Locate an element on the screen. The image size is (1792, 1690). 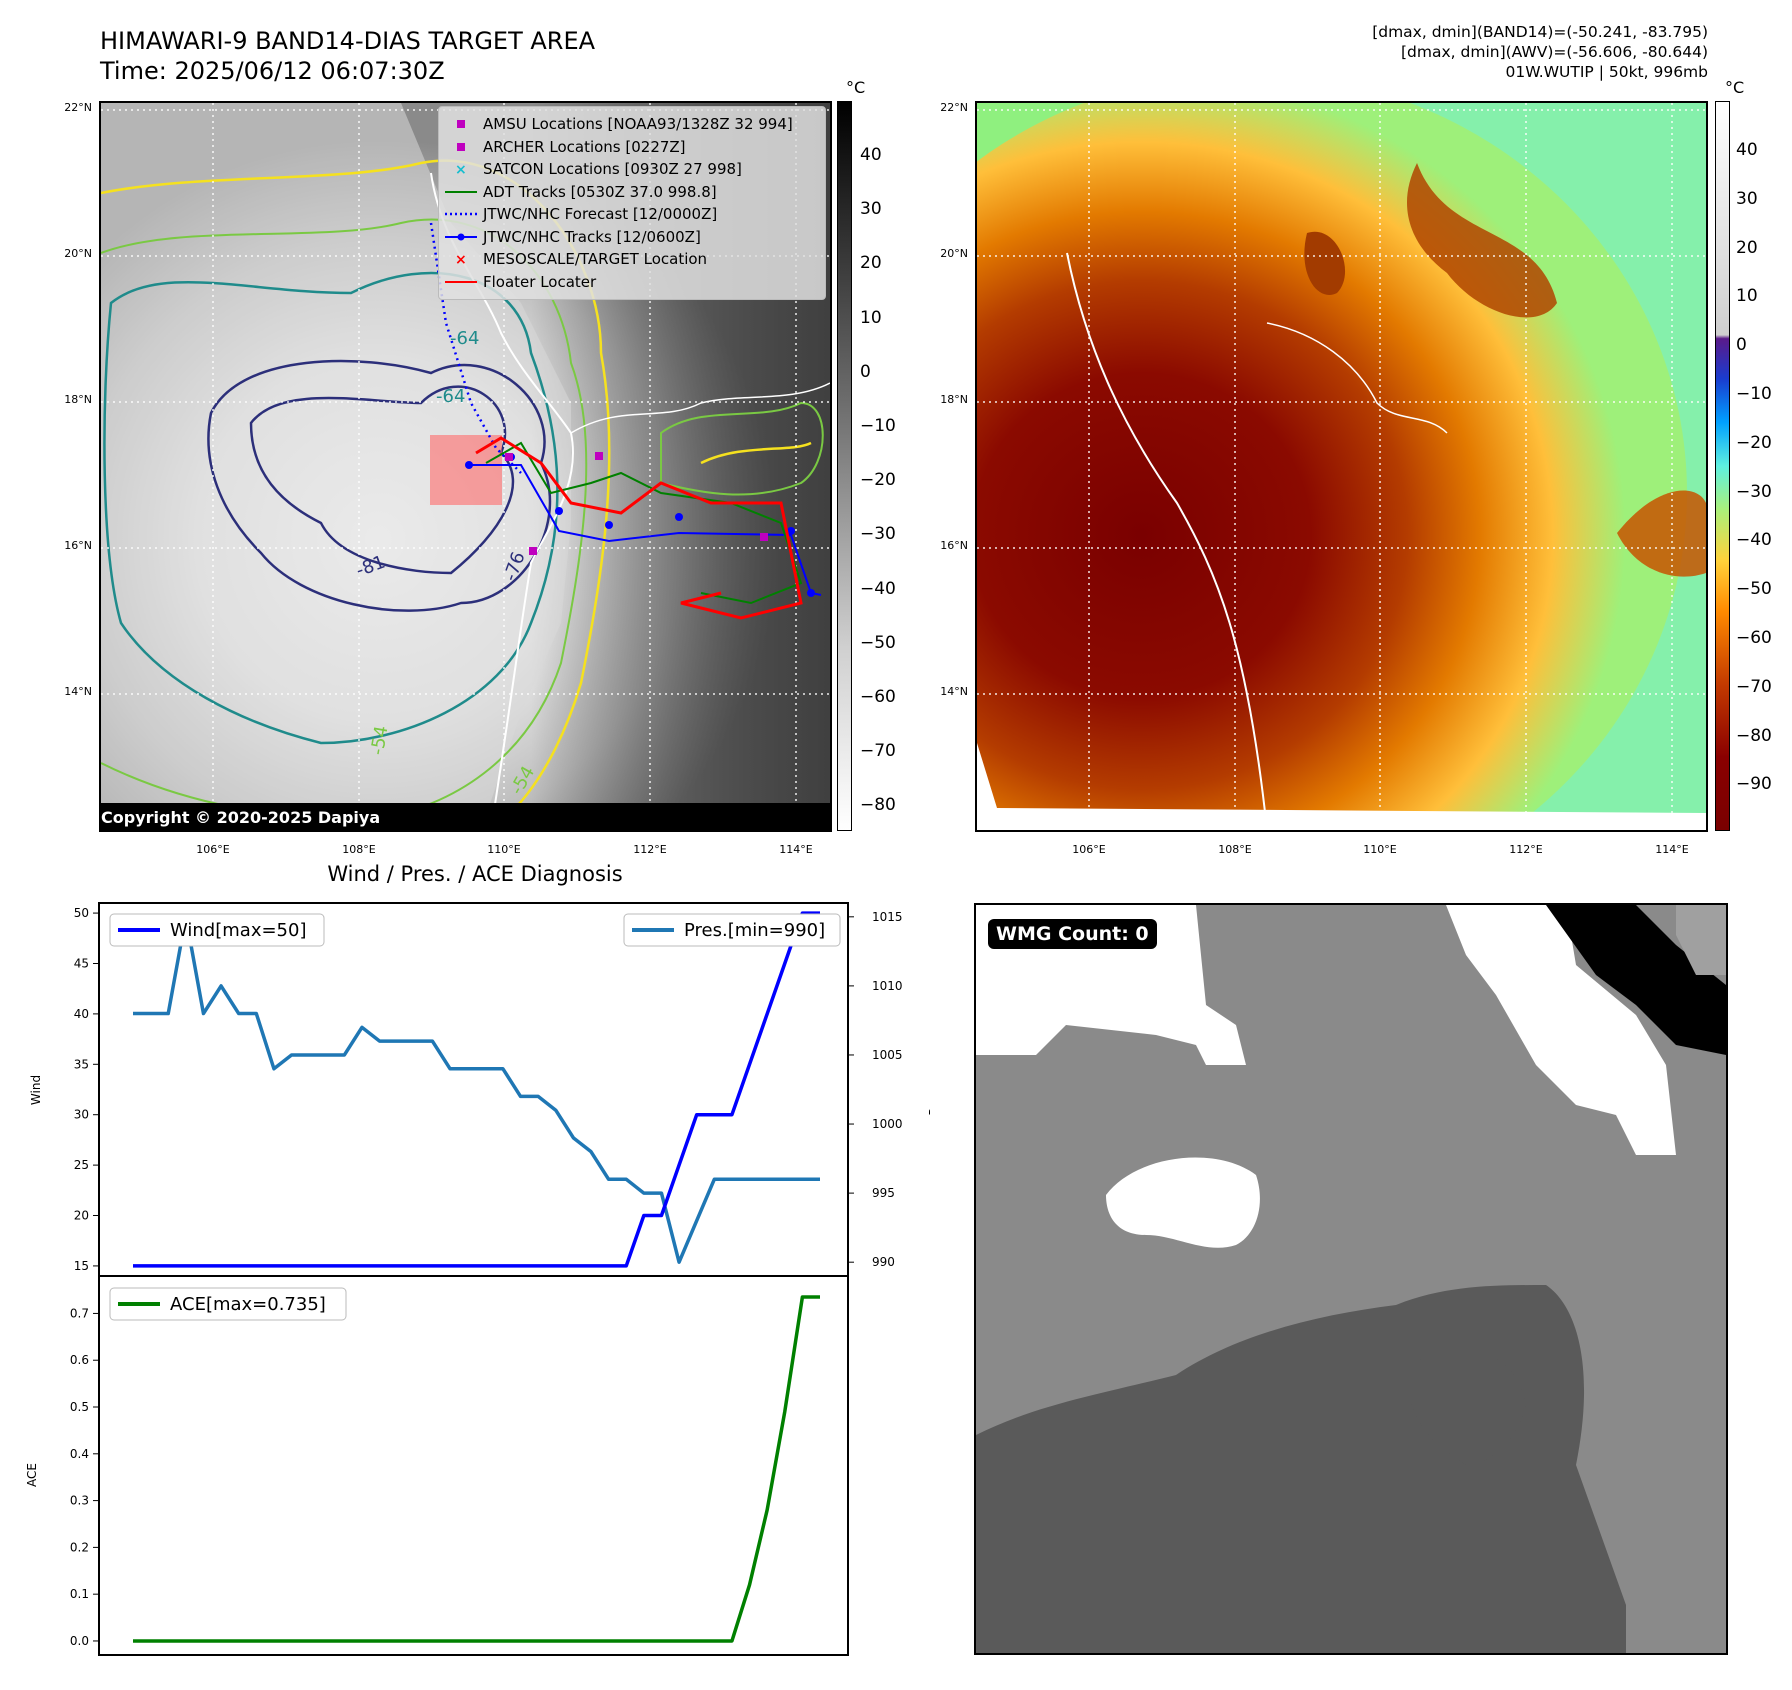
ace-tick-label: 0.6 is located at coordinates (79, 1360).